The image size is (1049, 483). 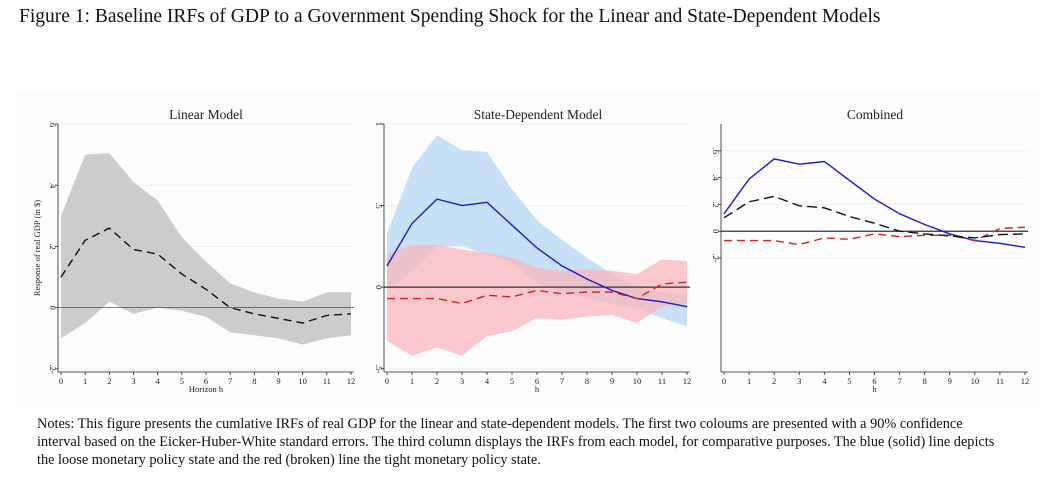 What do you see at coordinates (379, 205) in the screenshot?
I see `y-tick-label: .5` at bounding box center [379, 205].